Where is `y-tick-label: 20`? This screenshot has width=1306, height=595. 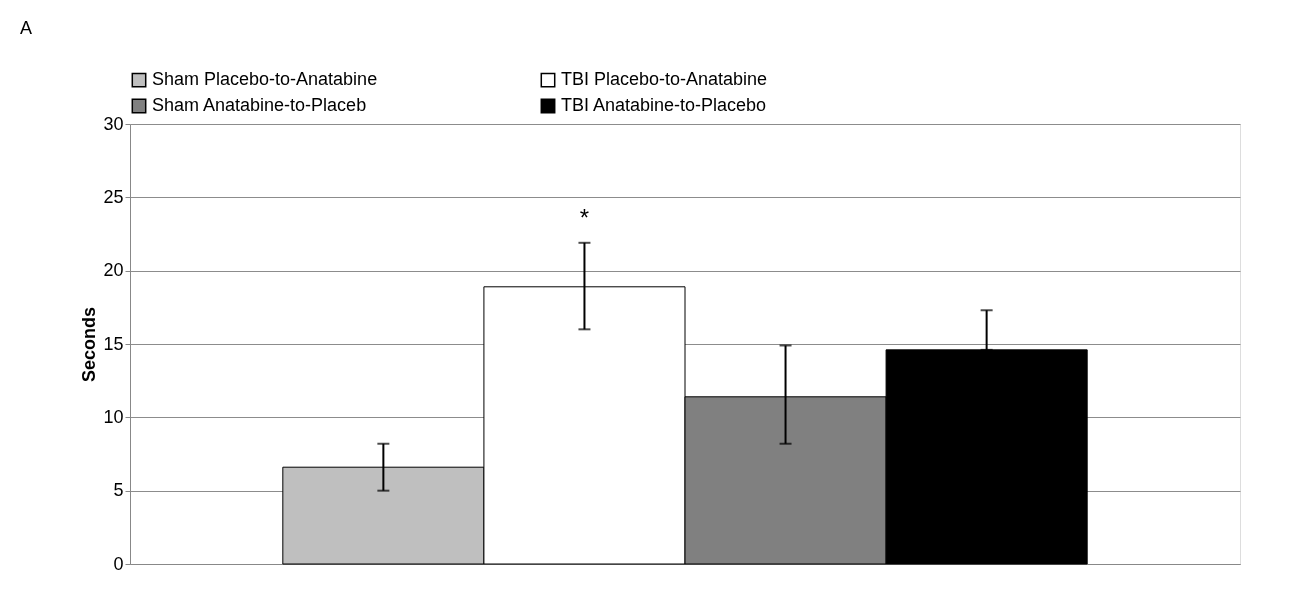
y-tick-label: 20 is located at coordinates (113, 270).